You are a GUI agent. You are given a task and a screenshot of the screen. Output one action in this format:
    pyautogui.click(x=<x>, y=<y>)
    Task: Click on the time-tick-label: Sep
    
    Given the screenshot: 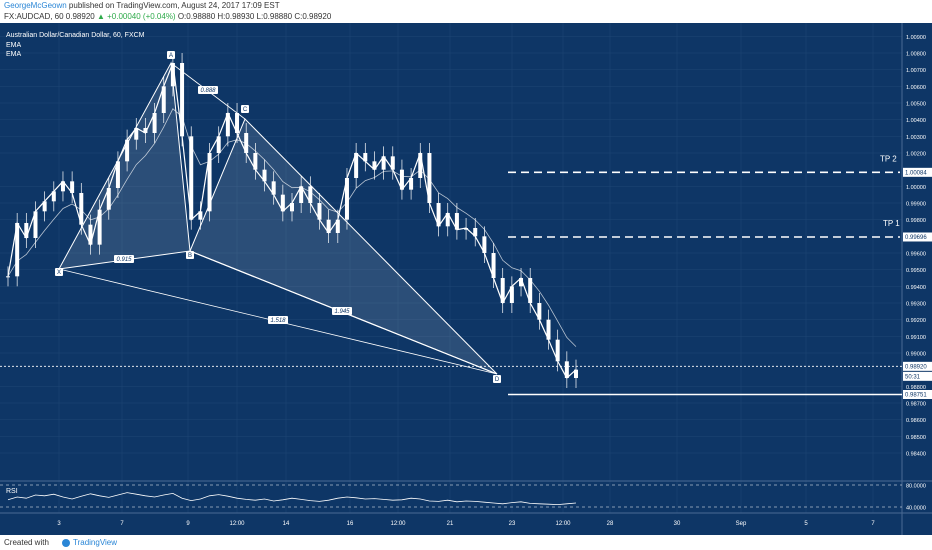 What is the action you would take?
    pyautogui.click(x=741, y=524)
    